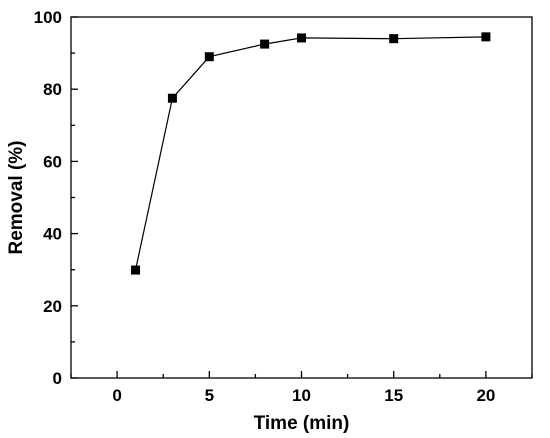 This screenshot has width=550, height=438. Describe the element at coordinates (16, 197) in the screenshot. I see `y-axis-title: Removal (%)` at that location.